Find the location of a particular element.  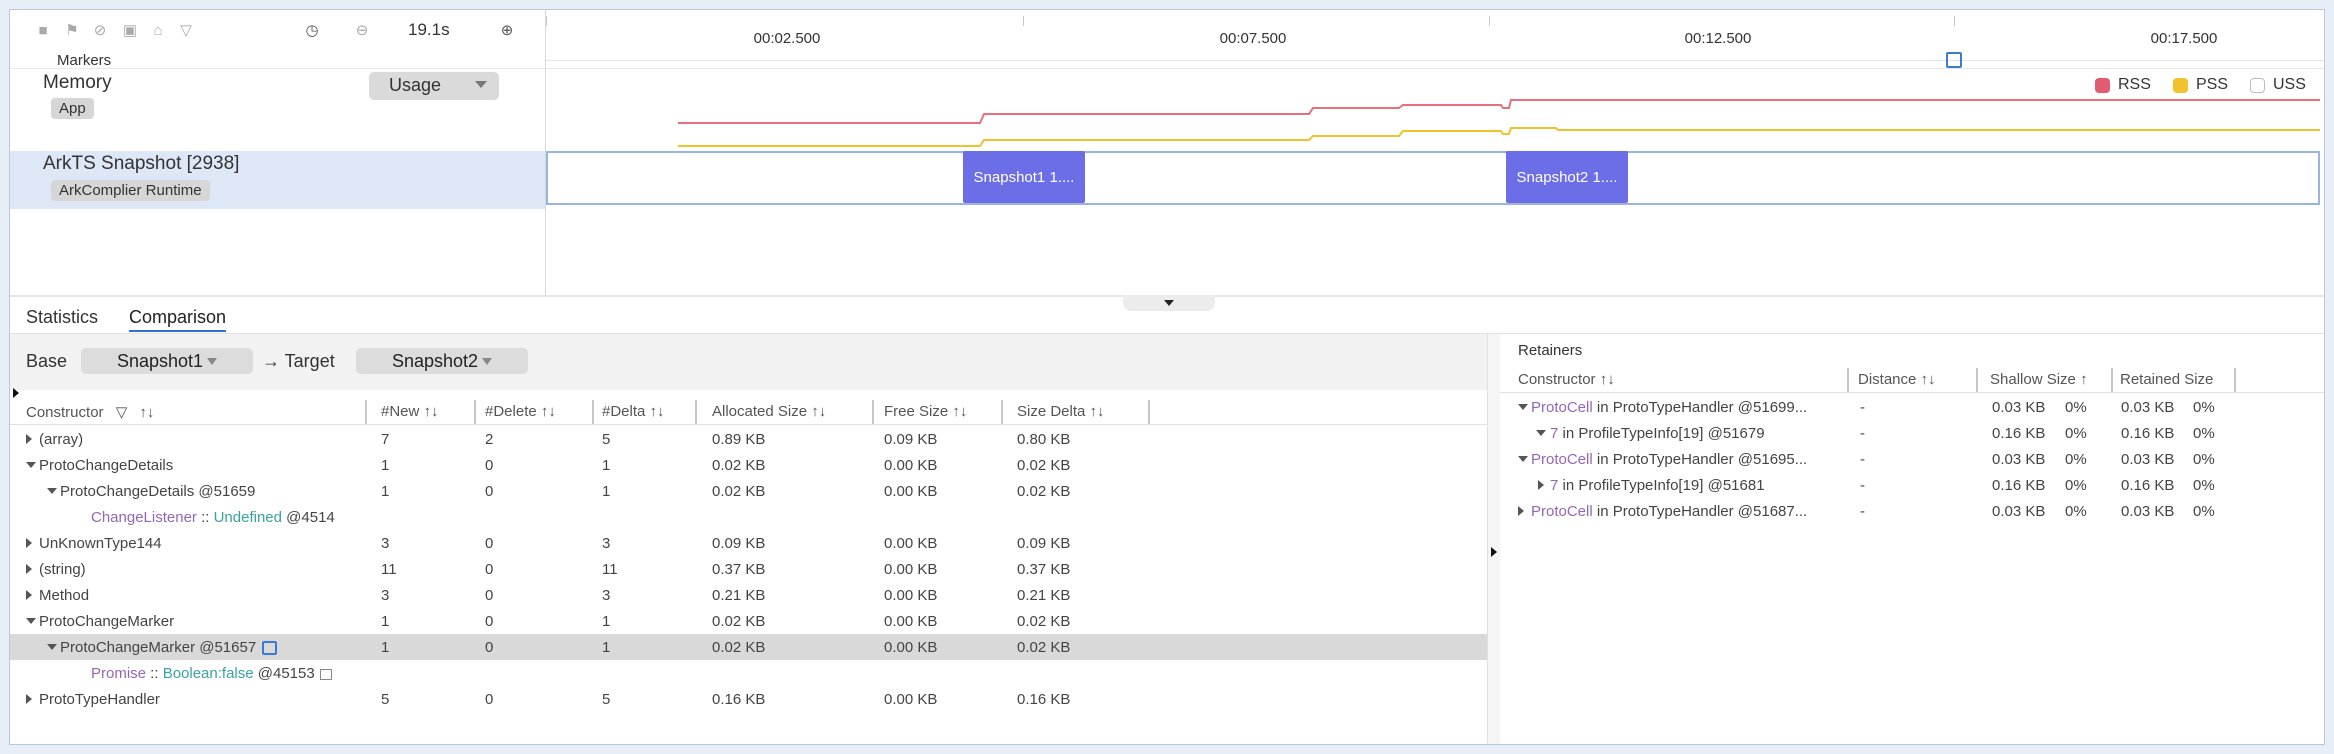

legend-uss: USS is located at coordinates (2278, 85).